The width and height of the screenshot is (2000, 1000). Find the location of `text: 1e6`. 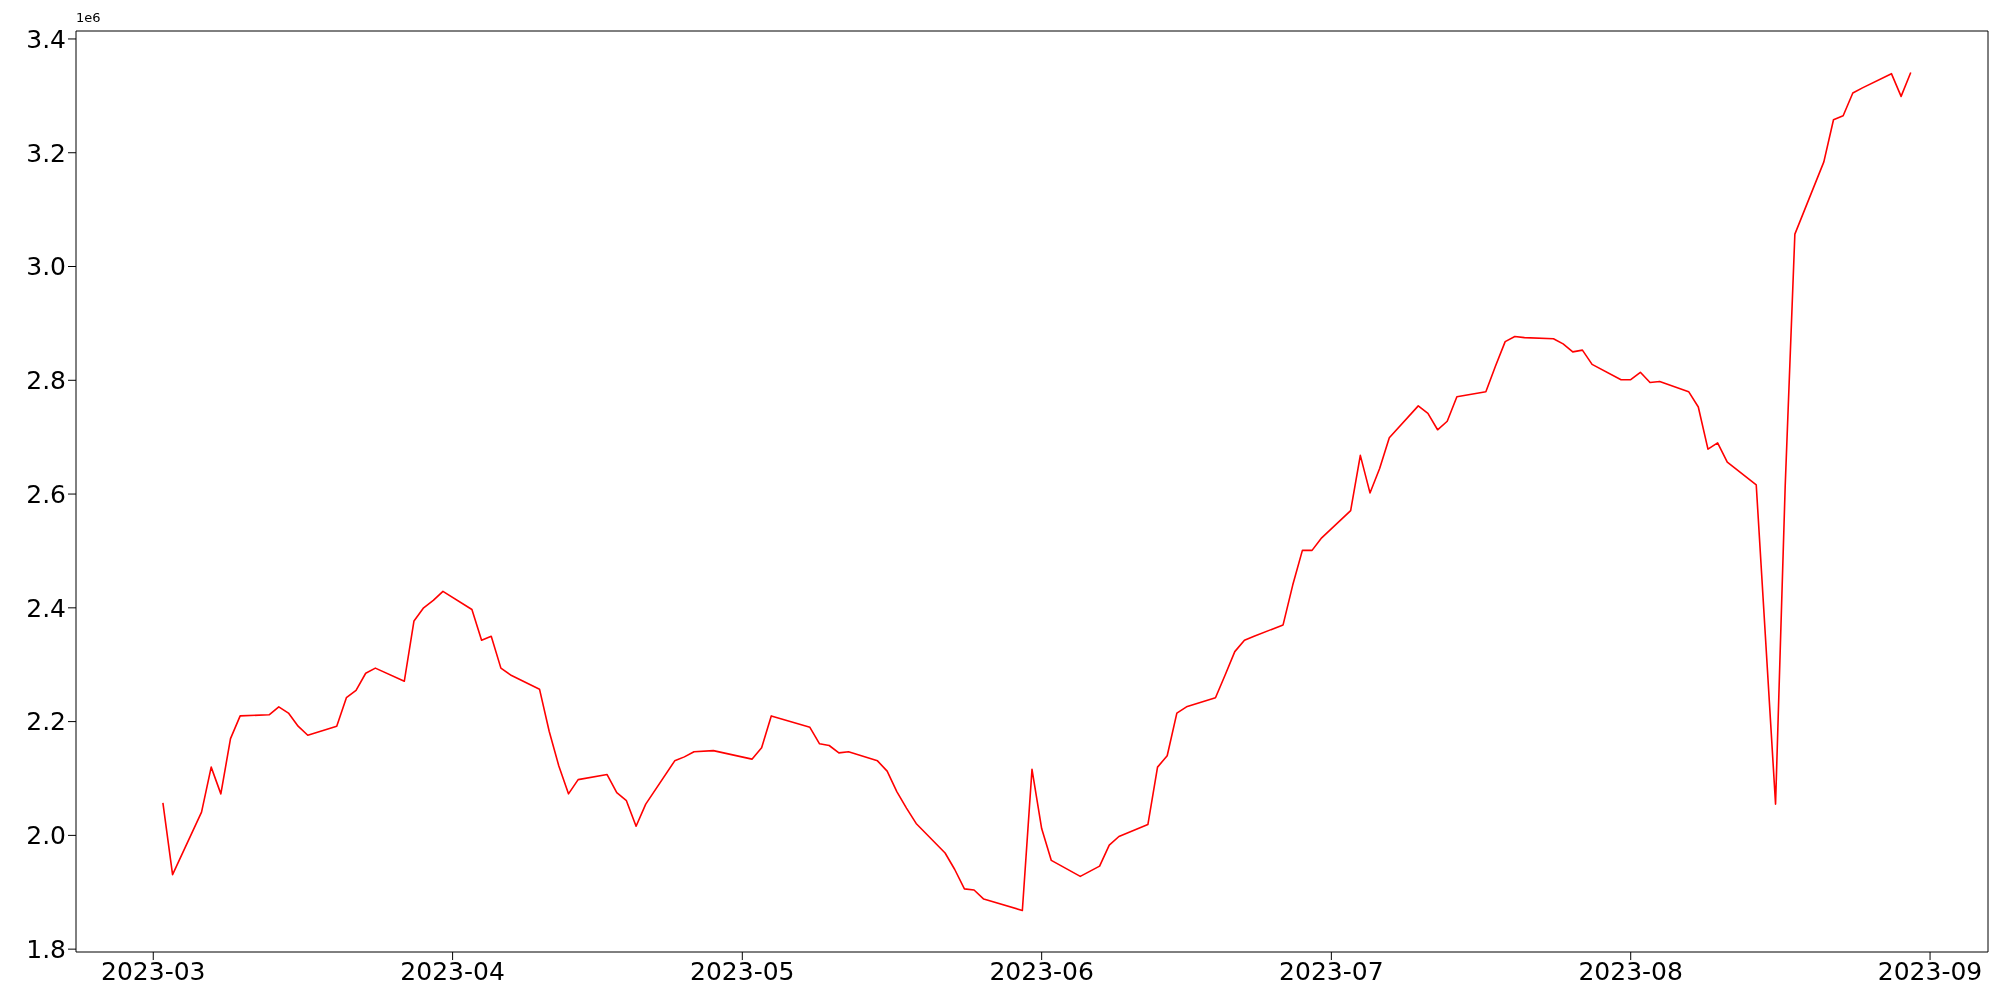

text: 1e6 is located at coordinates (88, 17).